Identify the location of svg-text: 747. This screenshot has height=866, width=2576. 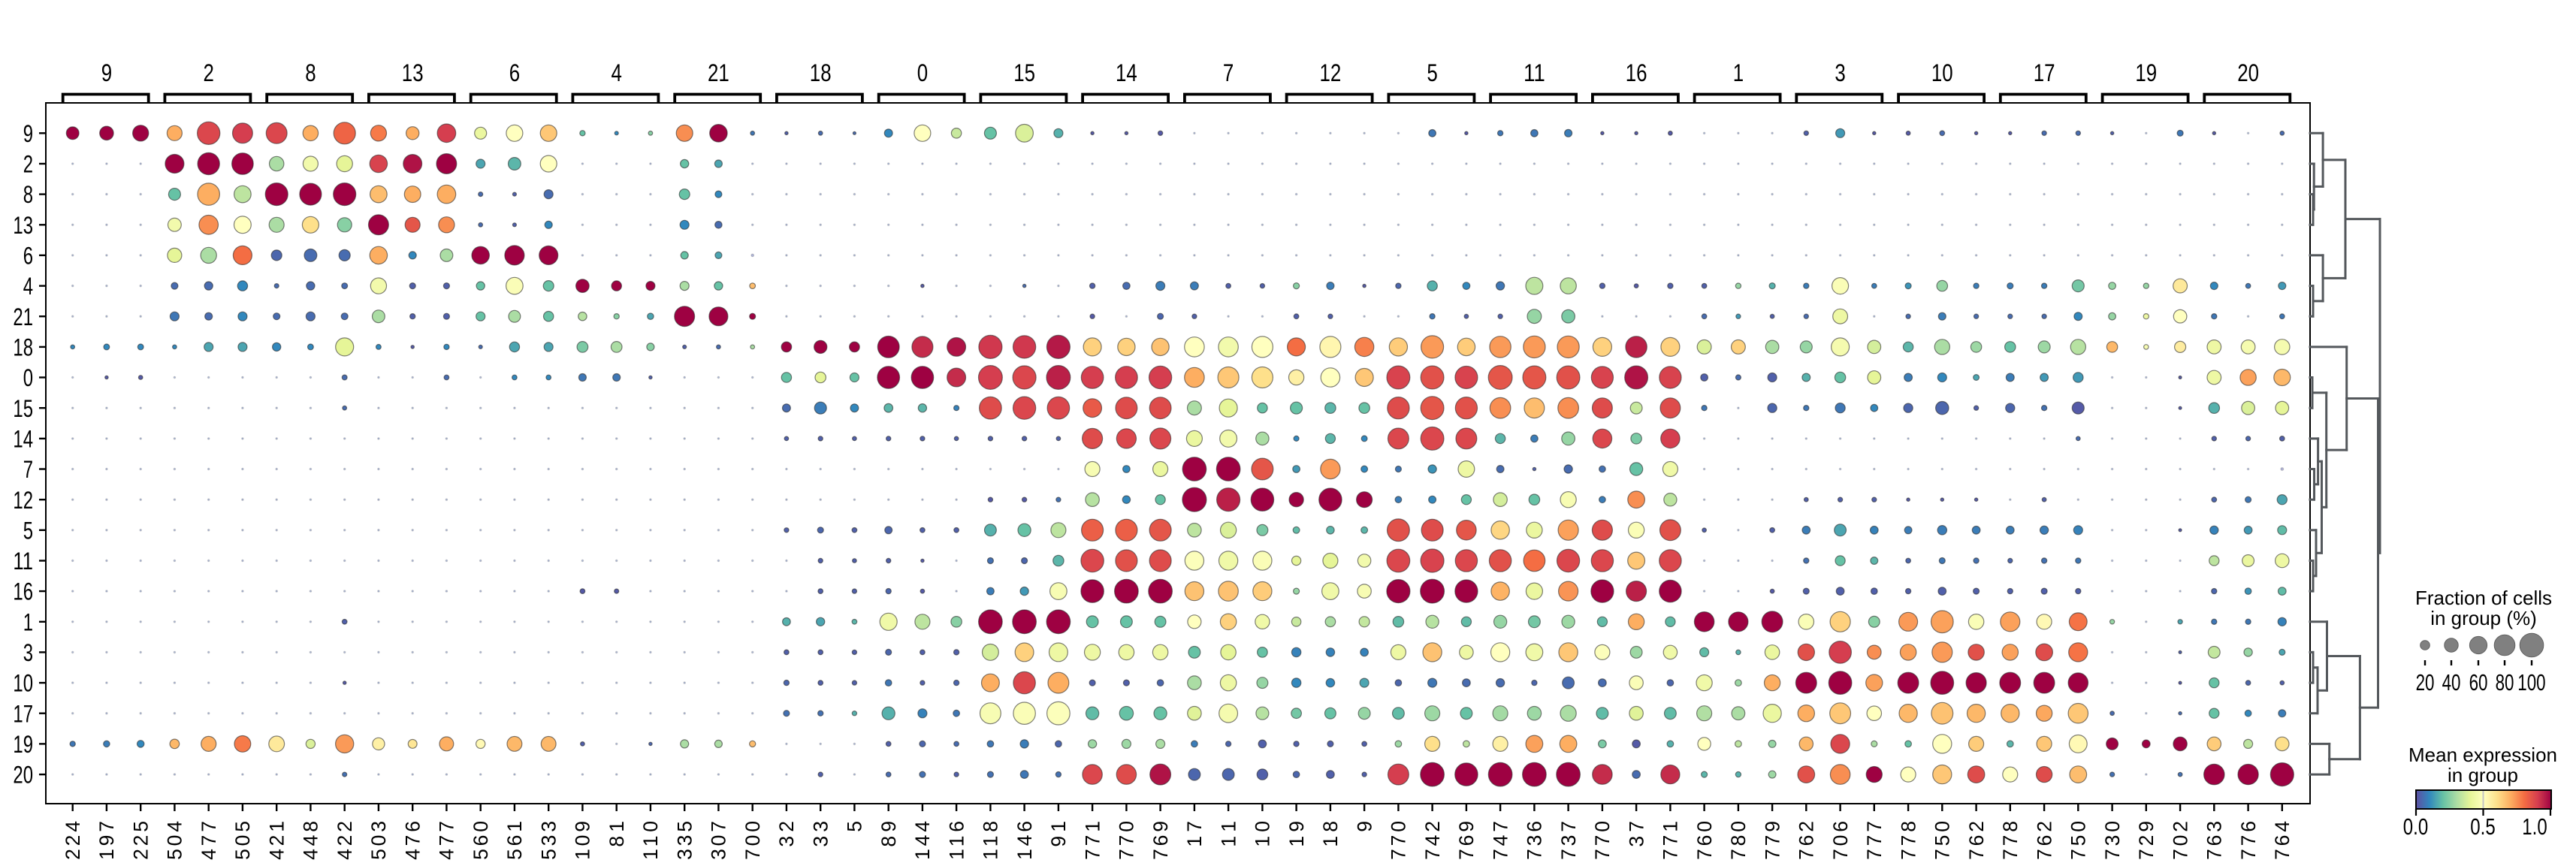
(1500, 841).